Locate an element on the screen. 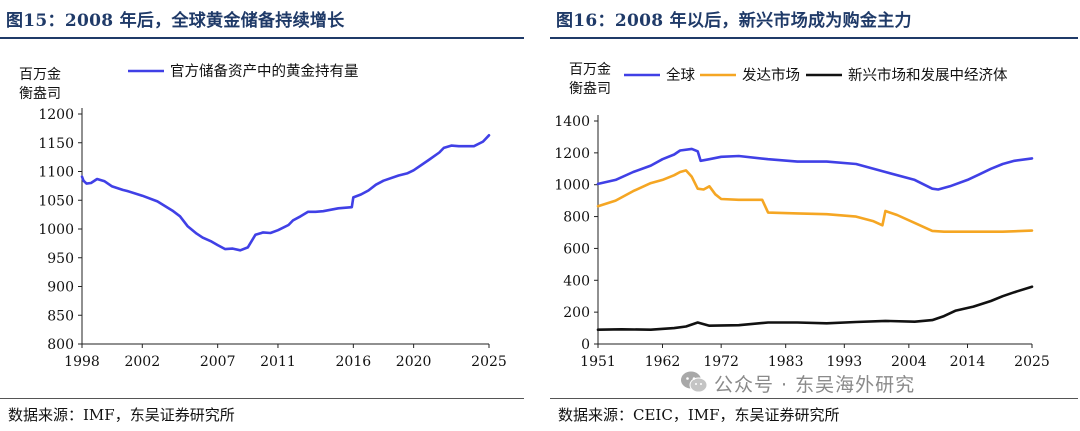  watermark: 公众号 · 东吴海外研究 is located at coordinates (870, 384).